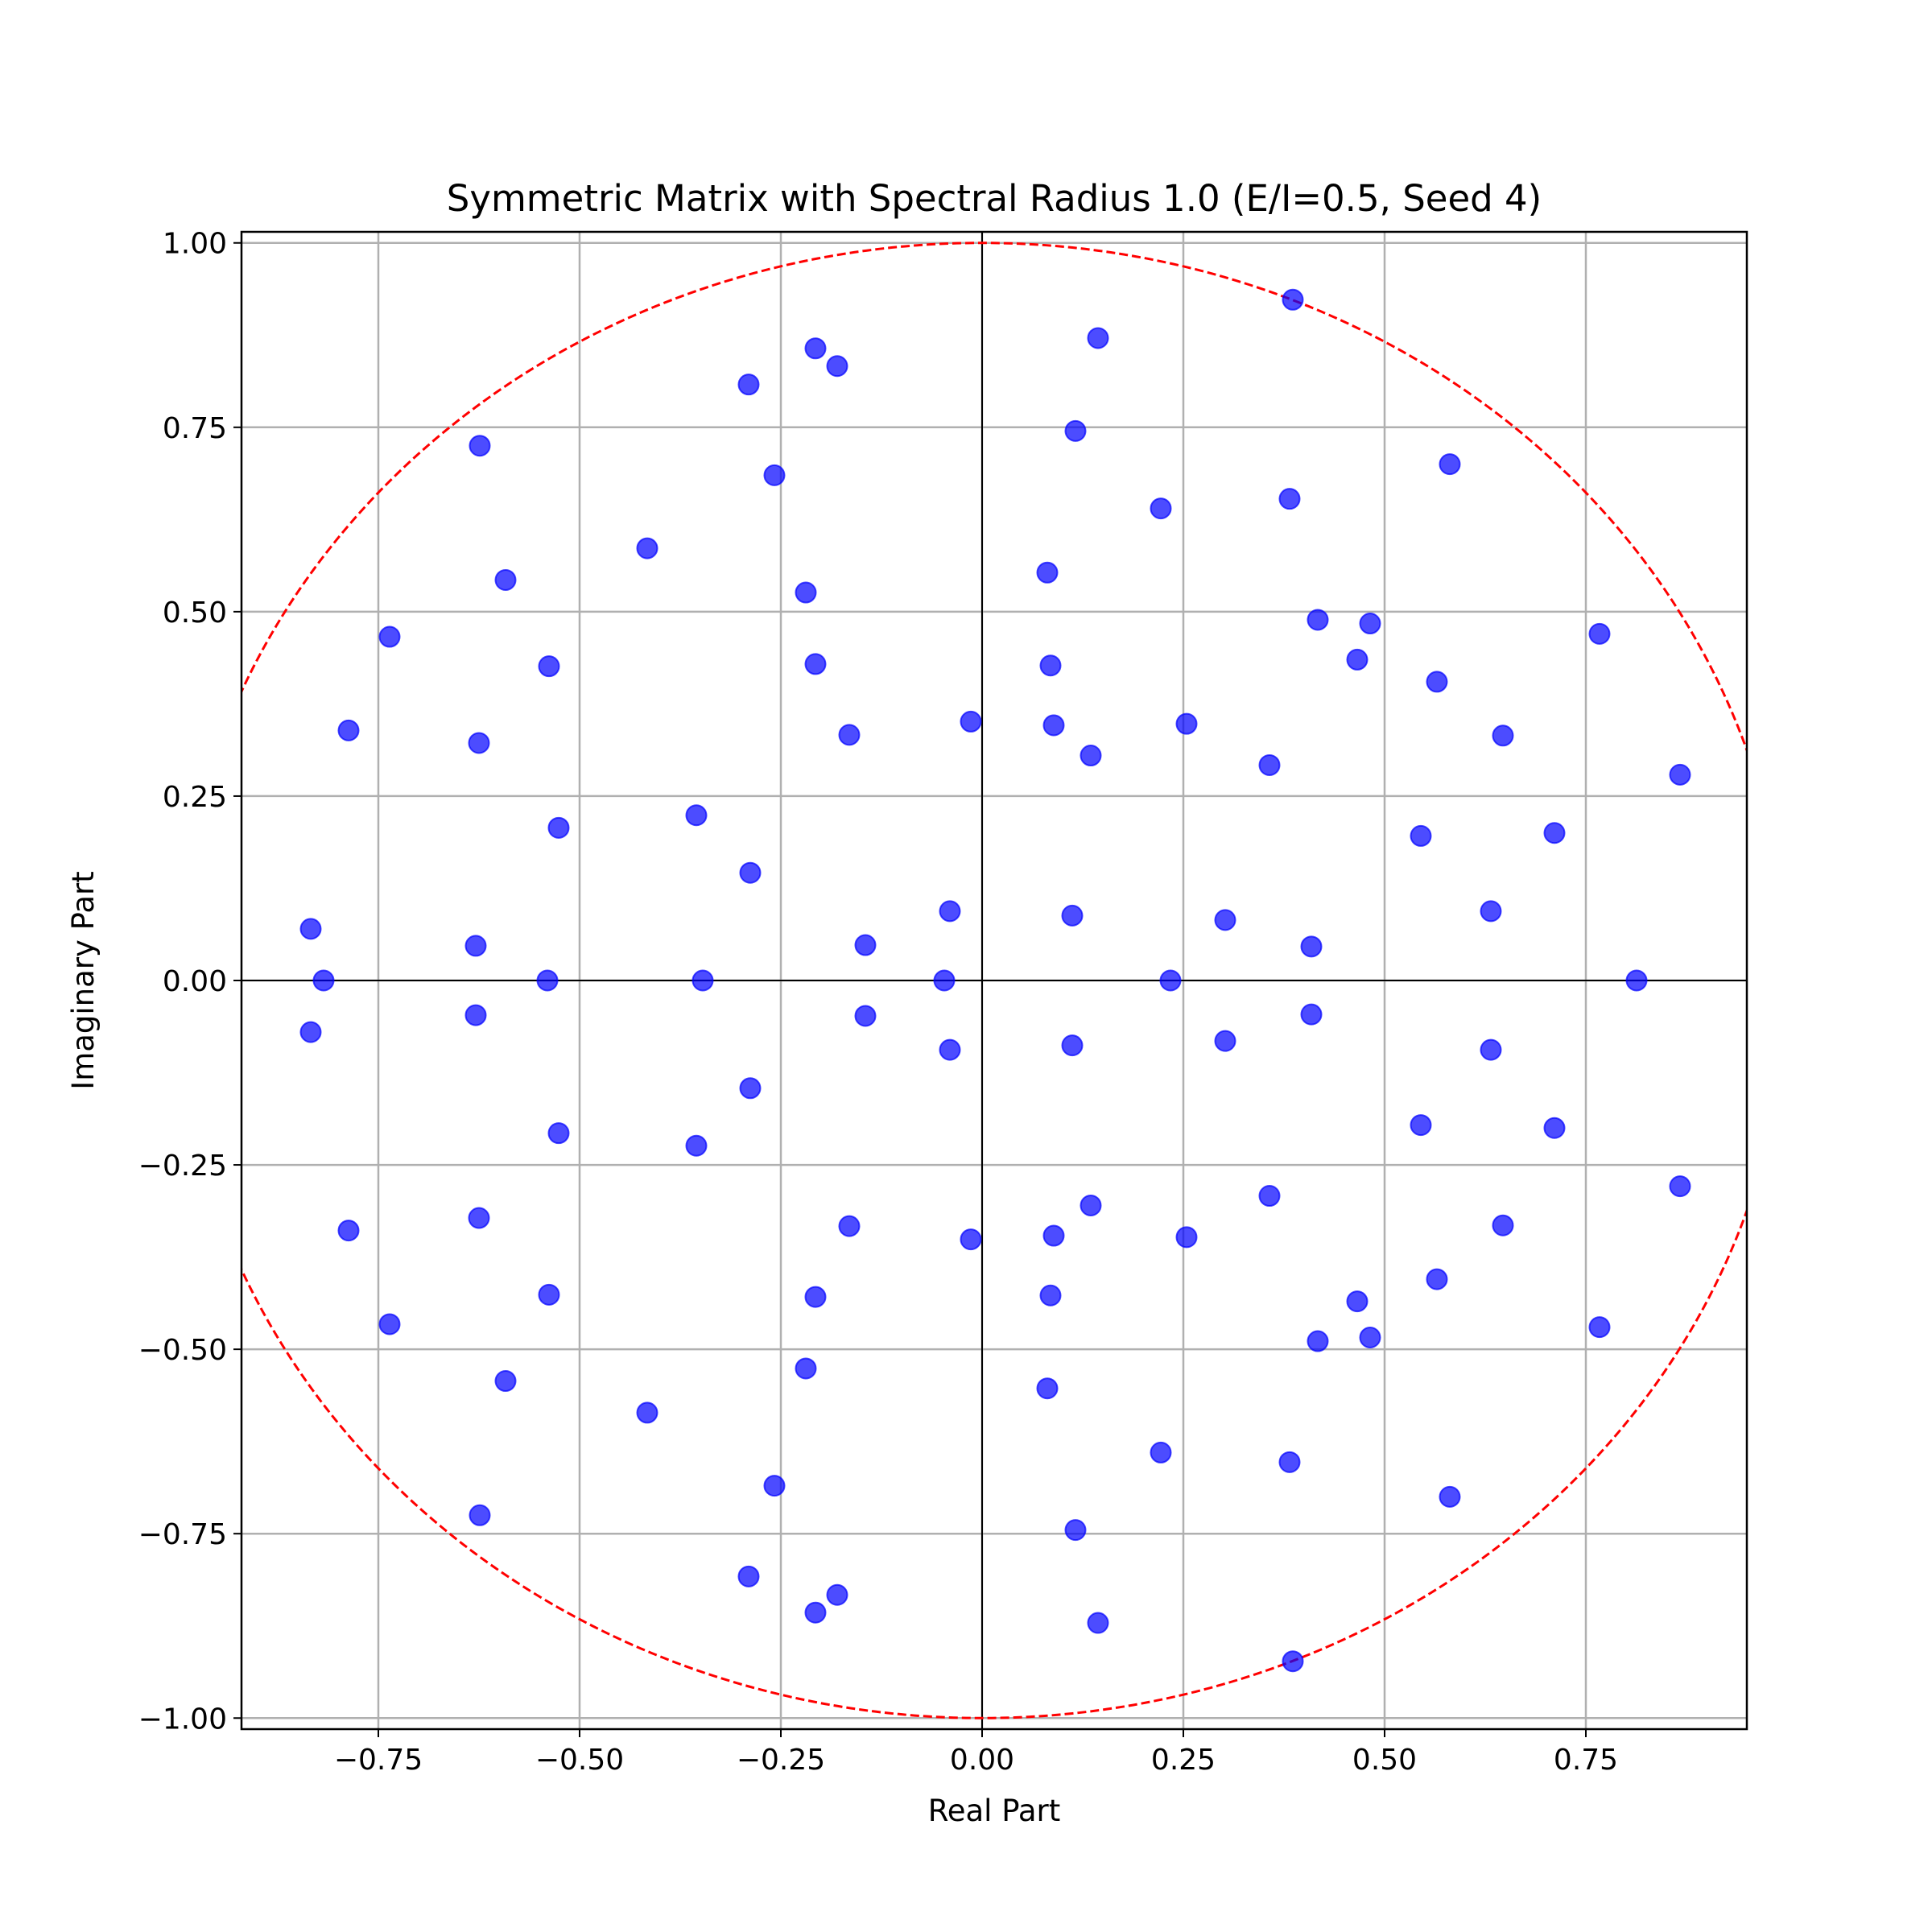 The height and width of the screenshot is (1932, 1932). I want to click on y-tick-label: −0.50, so click(182, 1350).